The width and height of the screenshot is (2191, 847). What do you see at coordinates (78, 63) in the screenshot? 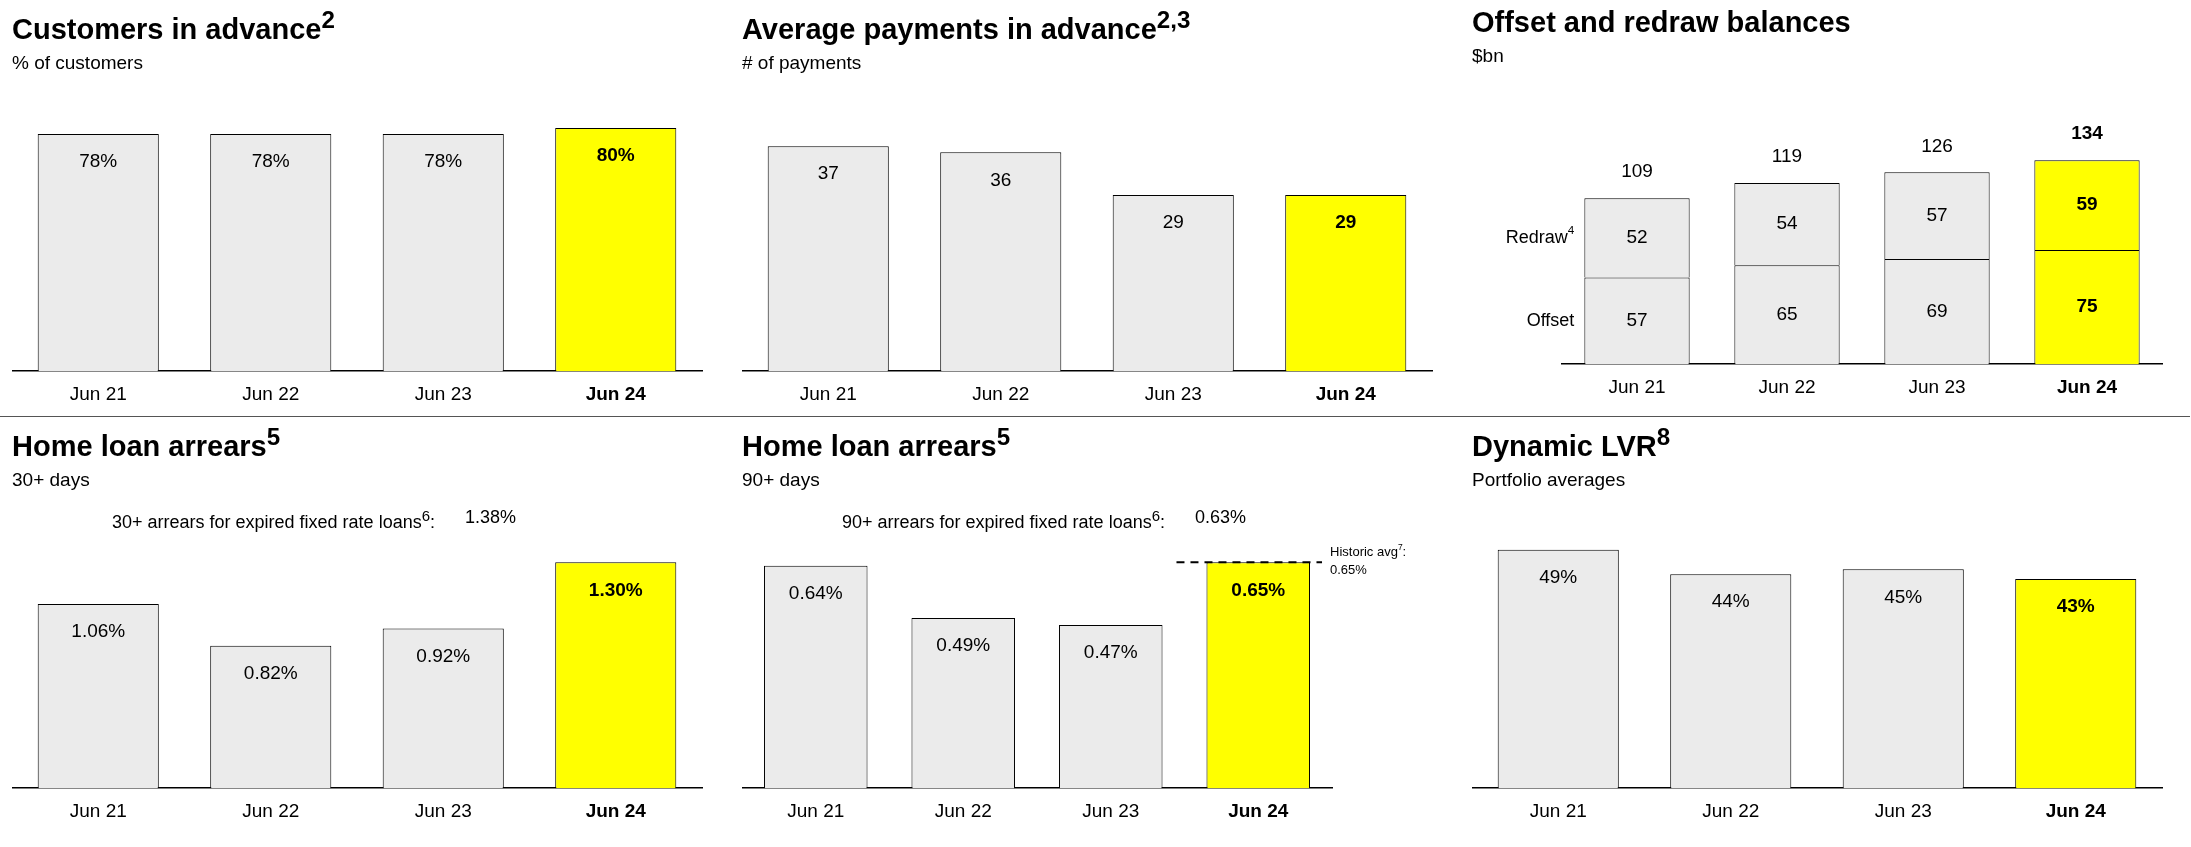
I see `chart-subtitle: % of customers` at bounding box center [78, 63].